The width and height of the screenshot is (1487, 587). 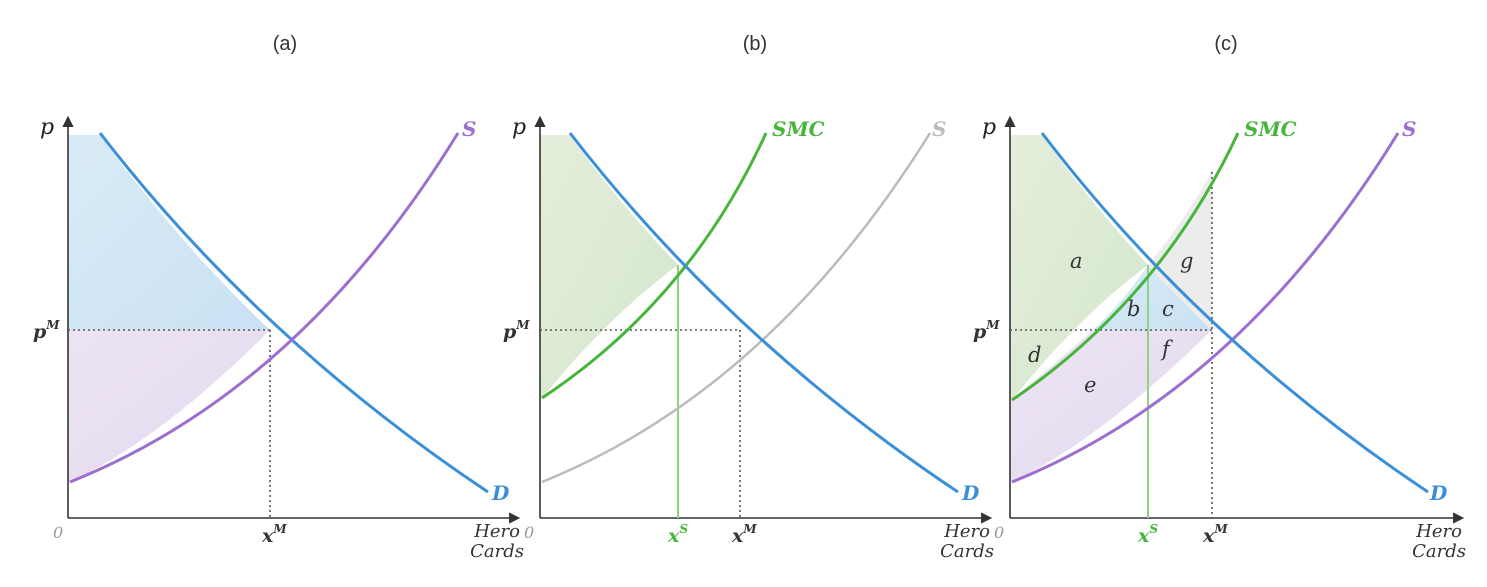 I want to click on area-purple, so click(x=1111, y=406).